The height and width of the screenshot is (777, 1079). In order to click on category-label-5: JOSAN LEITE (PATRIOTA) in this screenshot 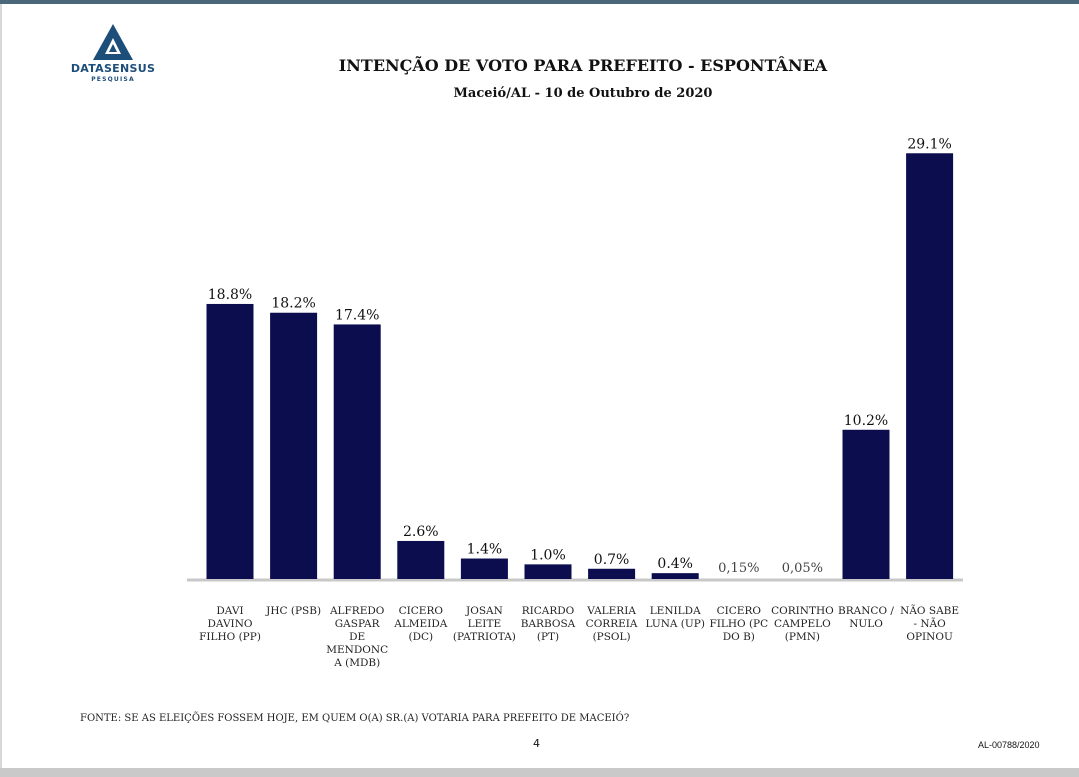, I will do `click(484, 624)`.